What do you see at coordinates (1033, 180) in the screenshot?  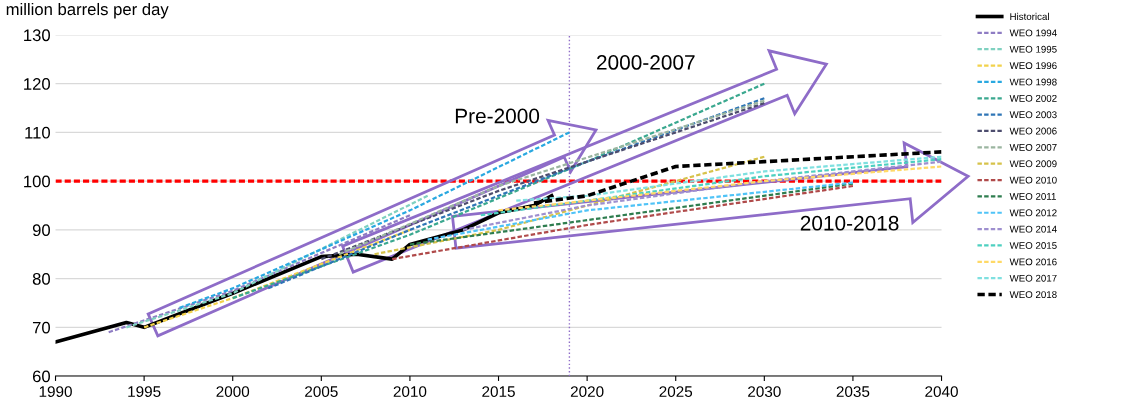 I see `legend-label: WEO 2010` at bounding box center [1033, 180].